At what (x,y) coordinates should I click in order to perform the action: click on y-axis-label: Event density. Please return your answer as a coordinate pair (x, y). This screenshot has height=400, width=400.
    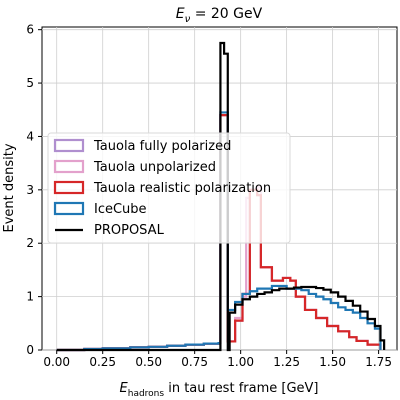
    Looking at the image, I should click on (9, 187).